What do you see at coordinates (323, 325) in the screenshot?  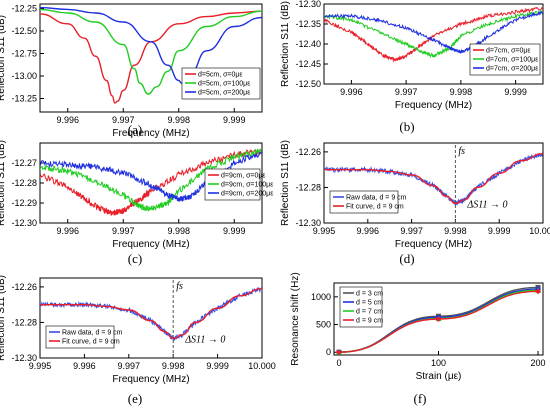 I see `y-tick-label: 500` at bounding box center [323, 325].